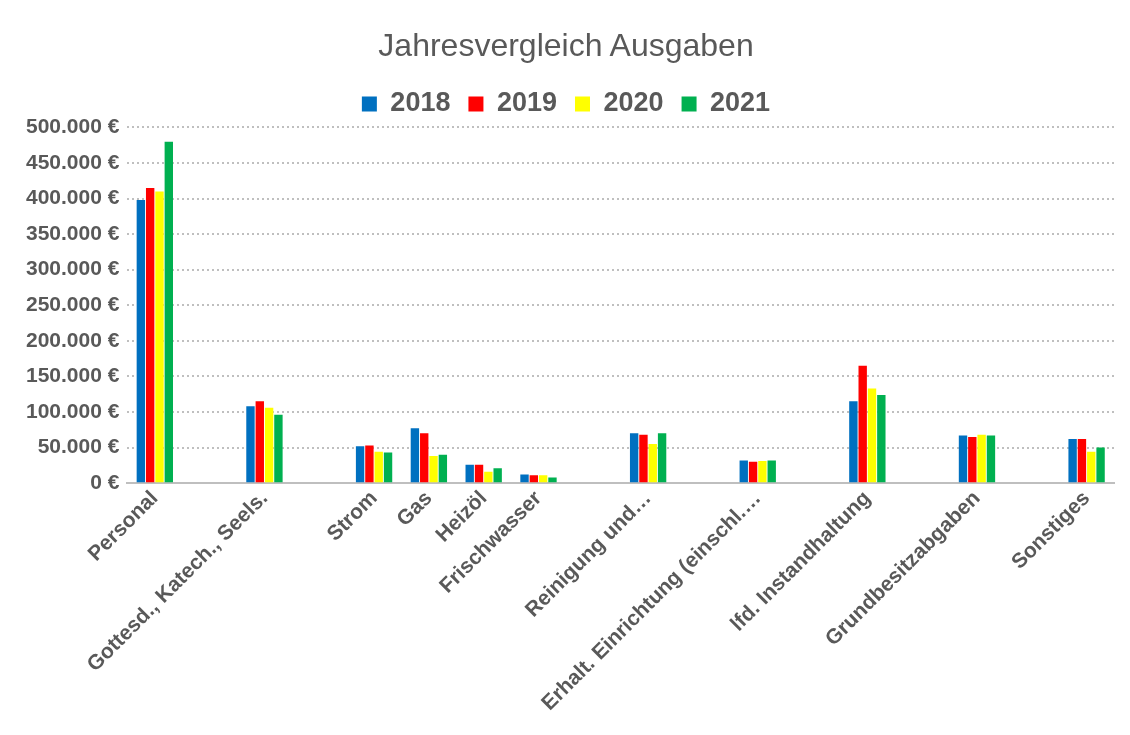 This screenshot has height=735, width=1130. I want to click on y-tick-label: 300.000 €, so click(72, 268).